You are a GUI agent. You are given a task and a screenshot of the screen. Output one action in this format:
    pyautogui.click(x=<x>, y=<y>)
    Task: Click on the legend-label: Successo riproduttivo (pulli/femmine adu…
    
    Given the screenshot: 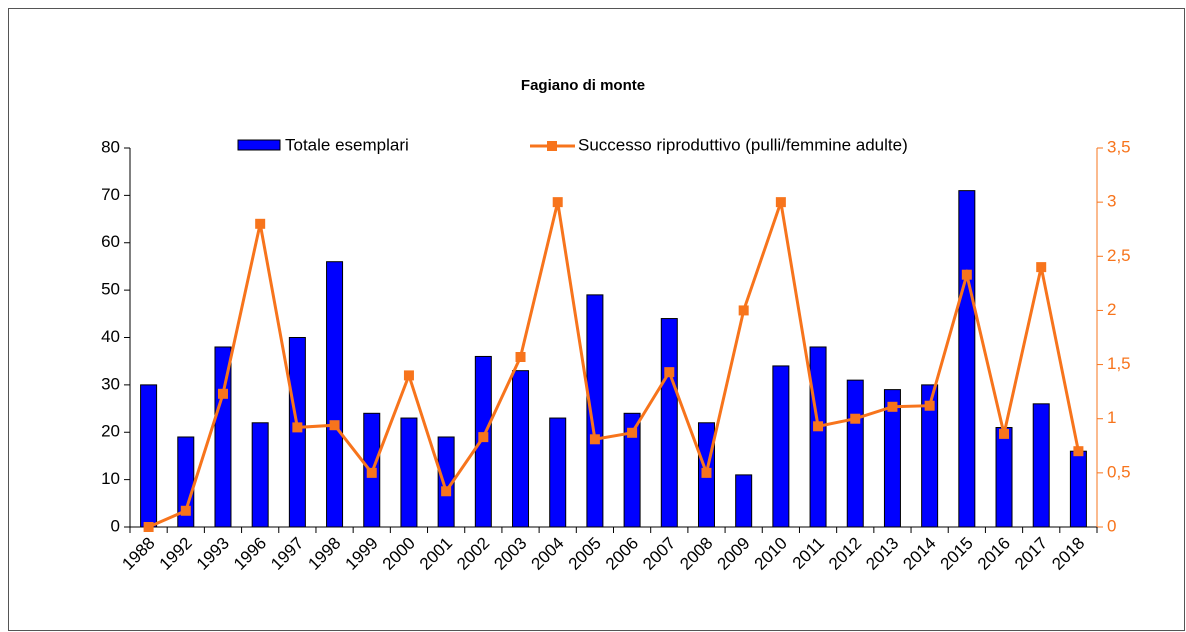 What is the action you would take?
    pyautogui.click(x=743, y=144)
    